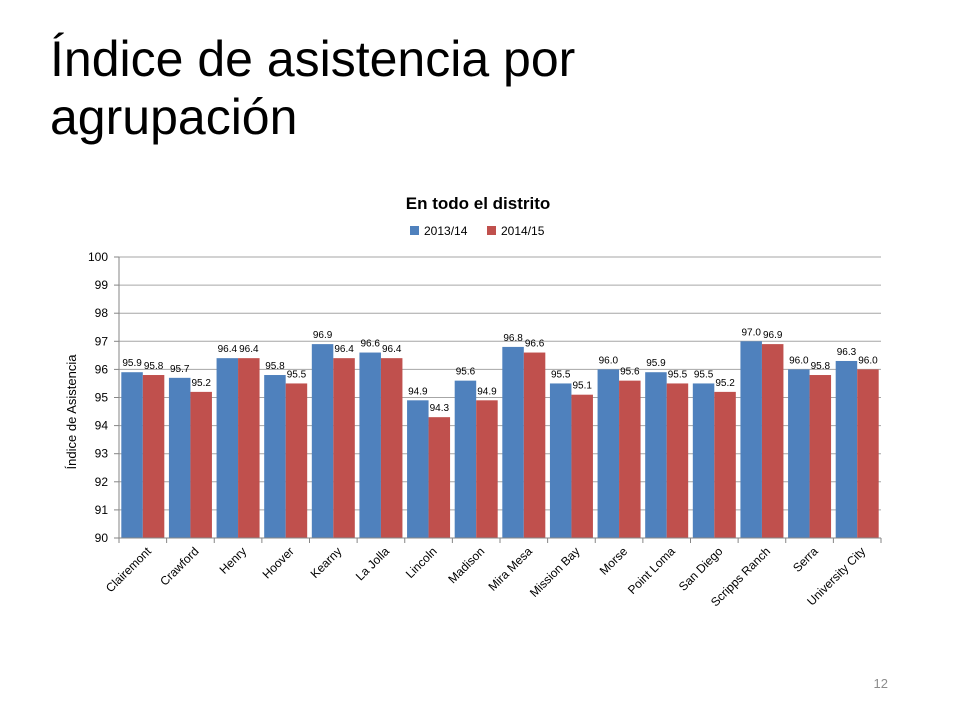  I want to click on data-label-mira-mesa-2014-15: 96.6, so click(535, 344).